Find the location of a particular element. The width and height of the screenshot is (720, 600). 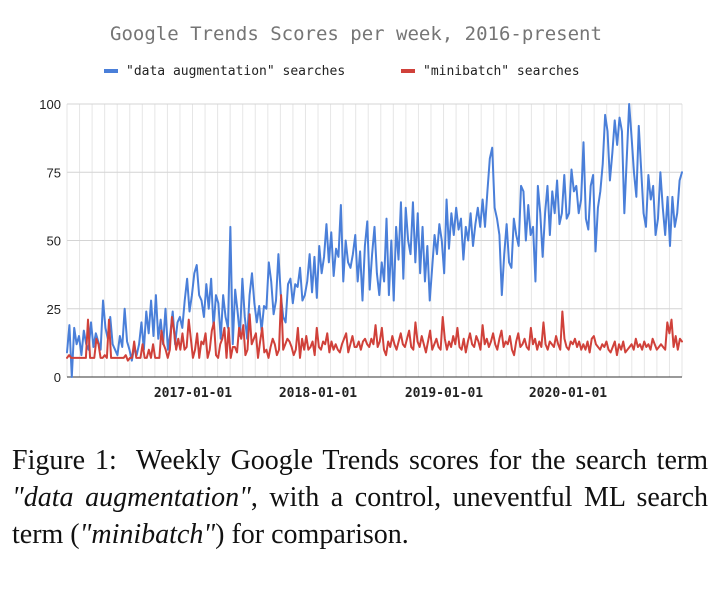

y-tick-label: 0 is located at coordinates (57, 377).